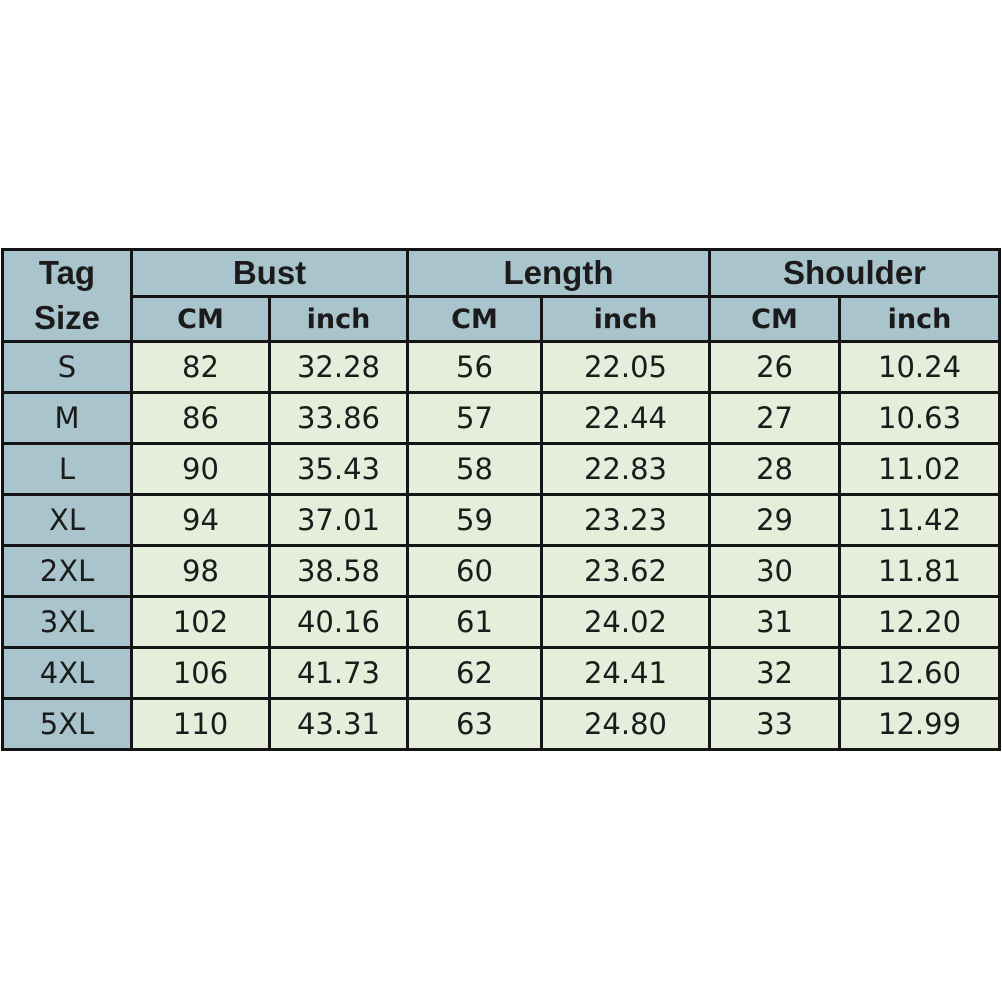 The height and width of the screenshot is (1002, 1002). Describe the element at coordinates (474, 724) in the screenshot. I see `measurement-cell: 63` at that location.